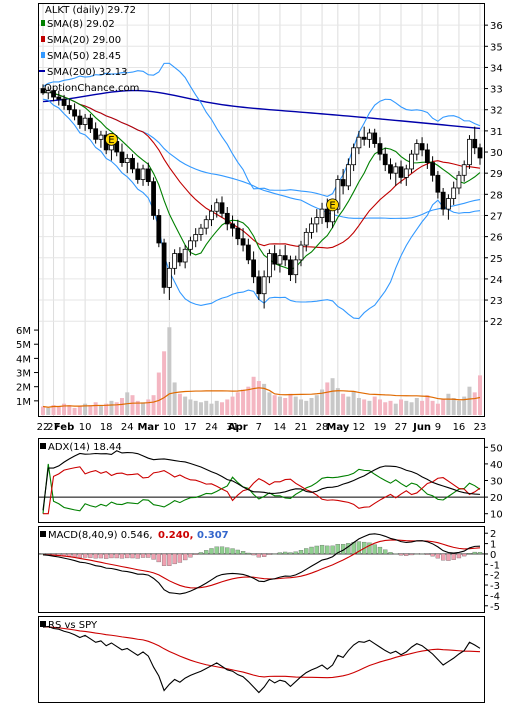 This screenshot has width=526, height=706. I want to click on macd-tick-label: -4, so click(495, 596).